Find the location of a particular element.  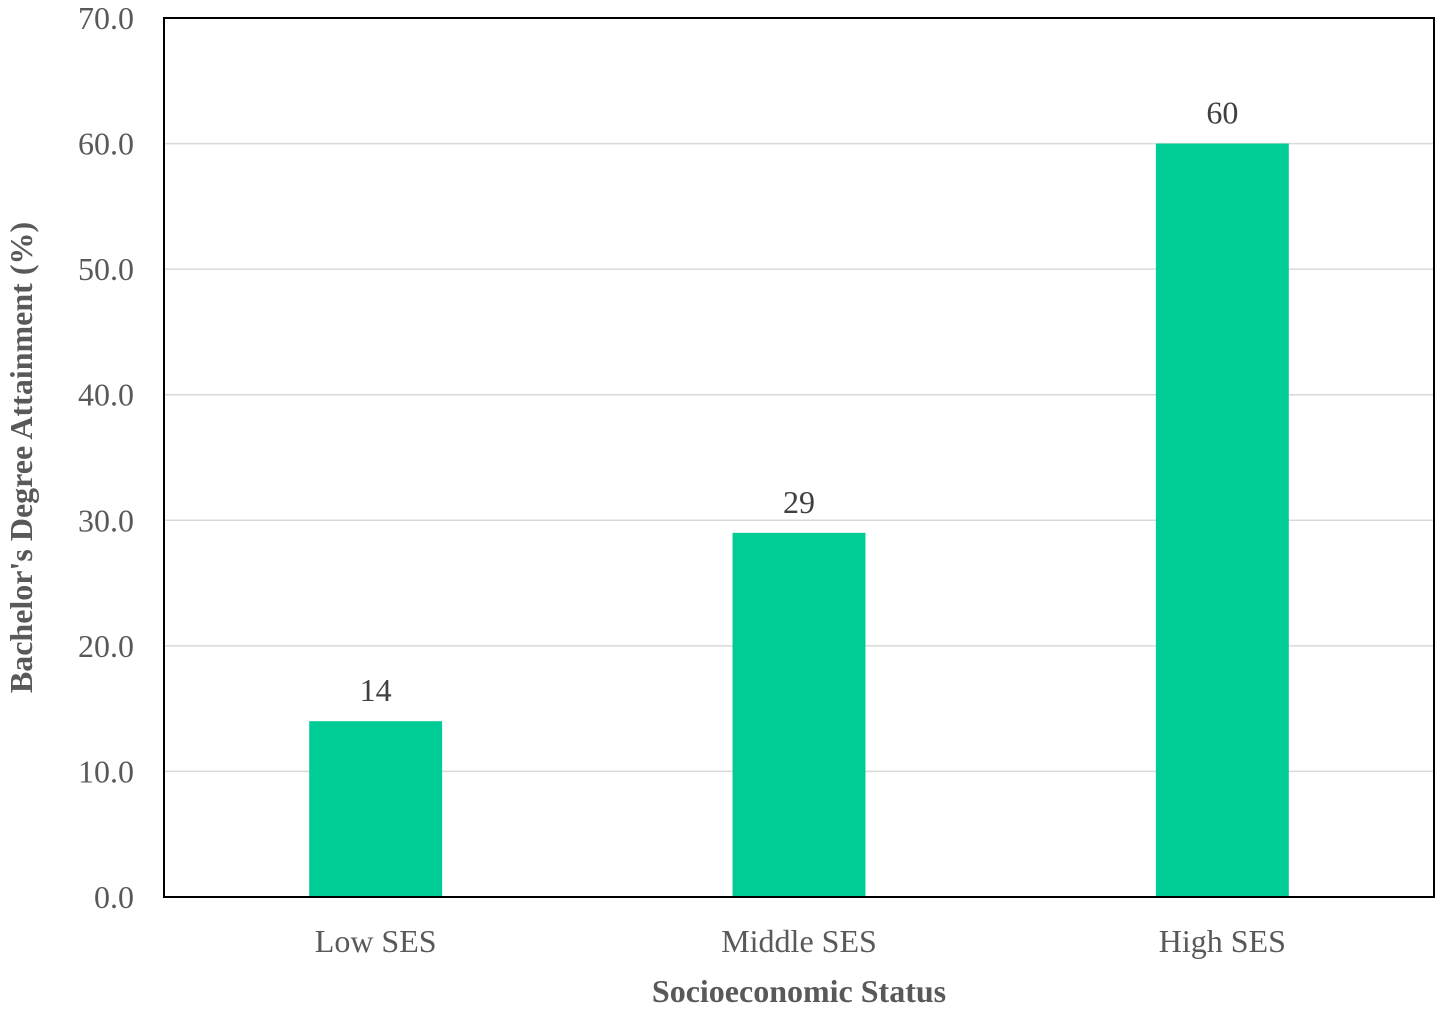

data-label: 29 is located at coordinates (799, 502).